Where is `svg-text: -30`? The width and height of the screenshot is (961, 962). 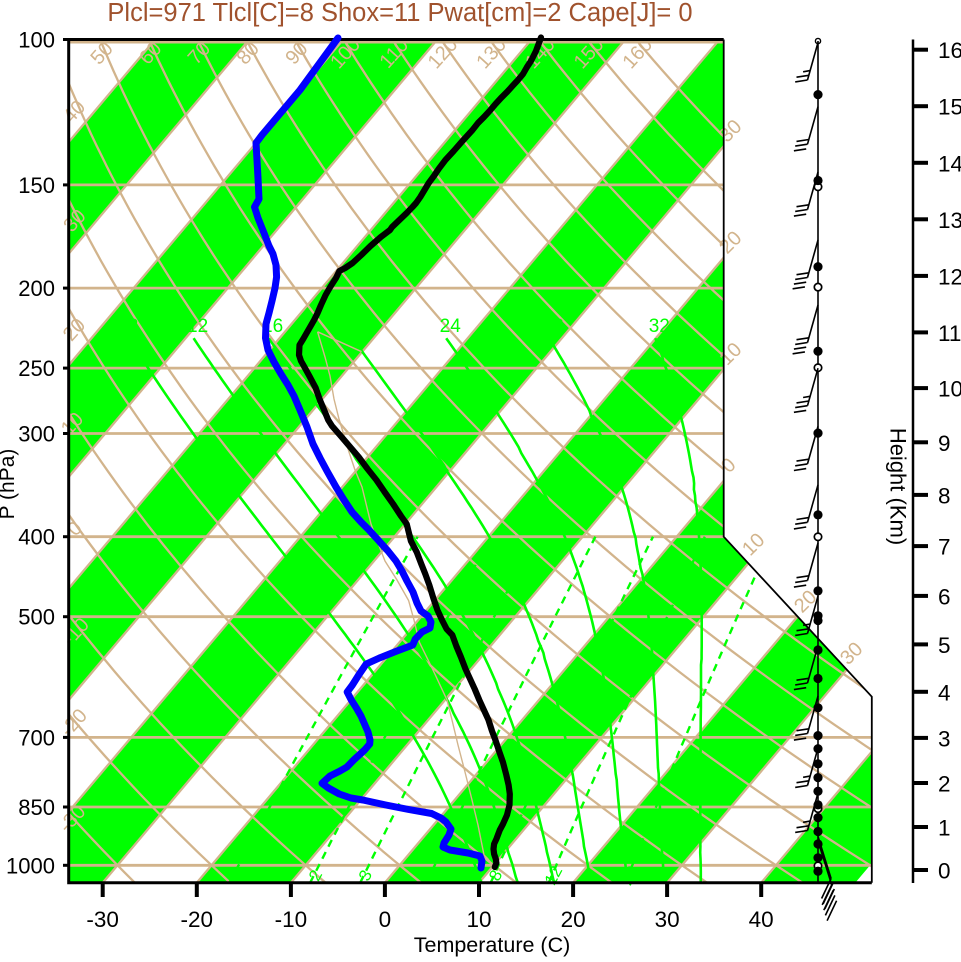 svg-text: -30 is located at coordinates (102, 919).